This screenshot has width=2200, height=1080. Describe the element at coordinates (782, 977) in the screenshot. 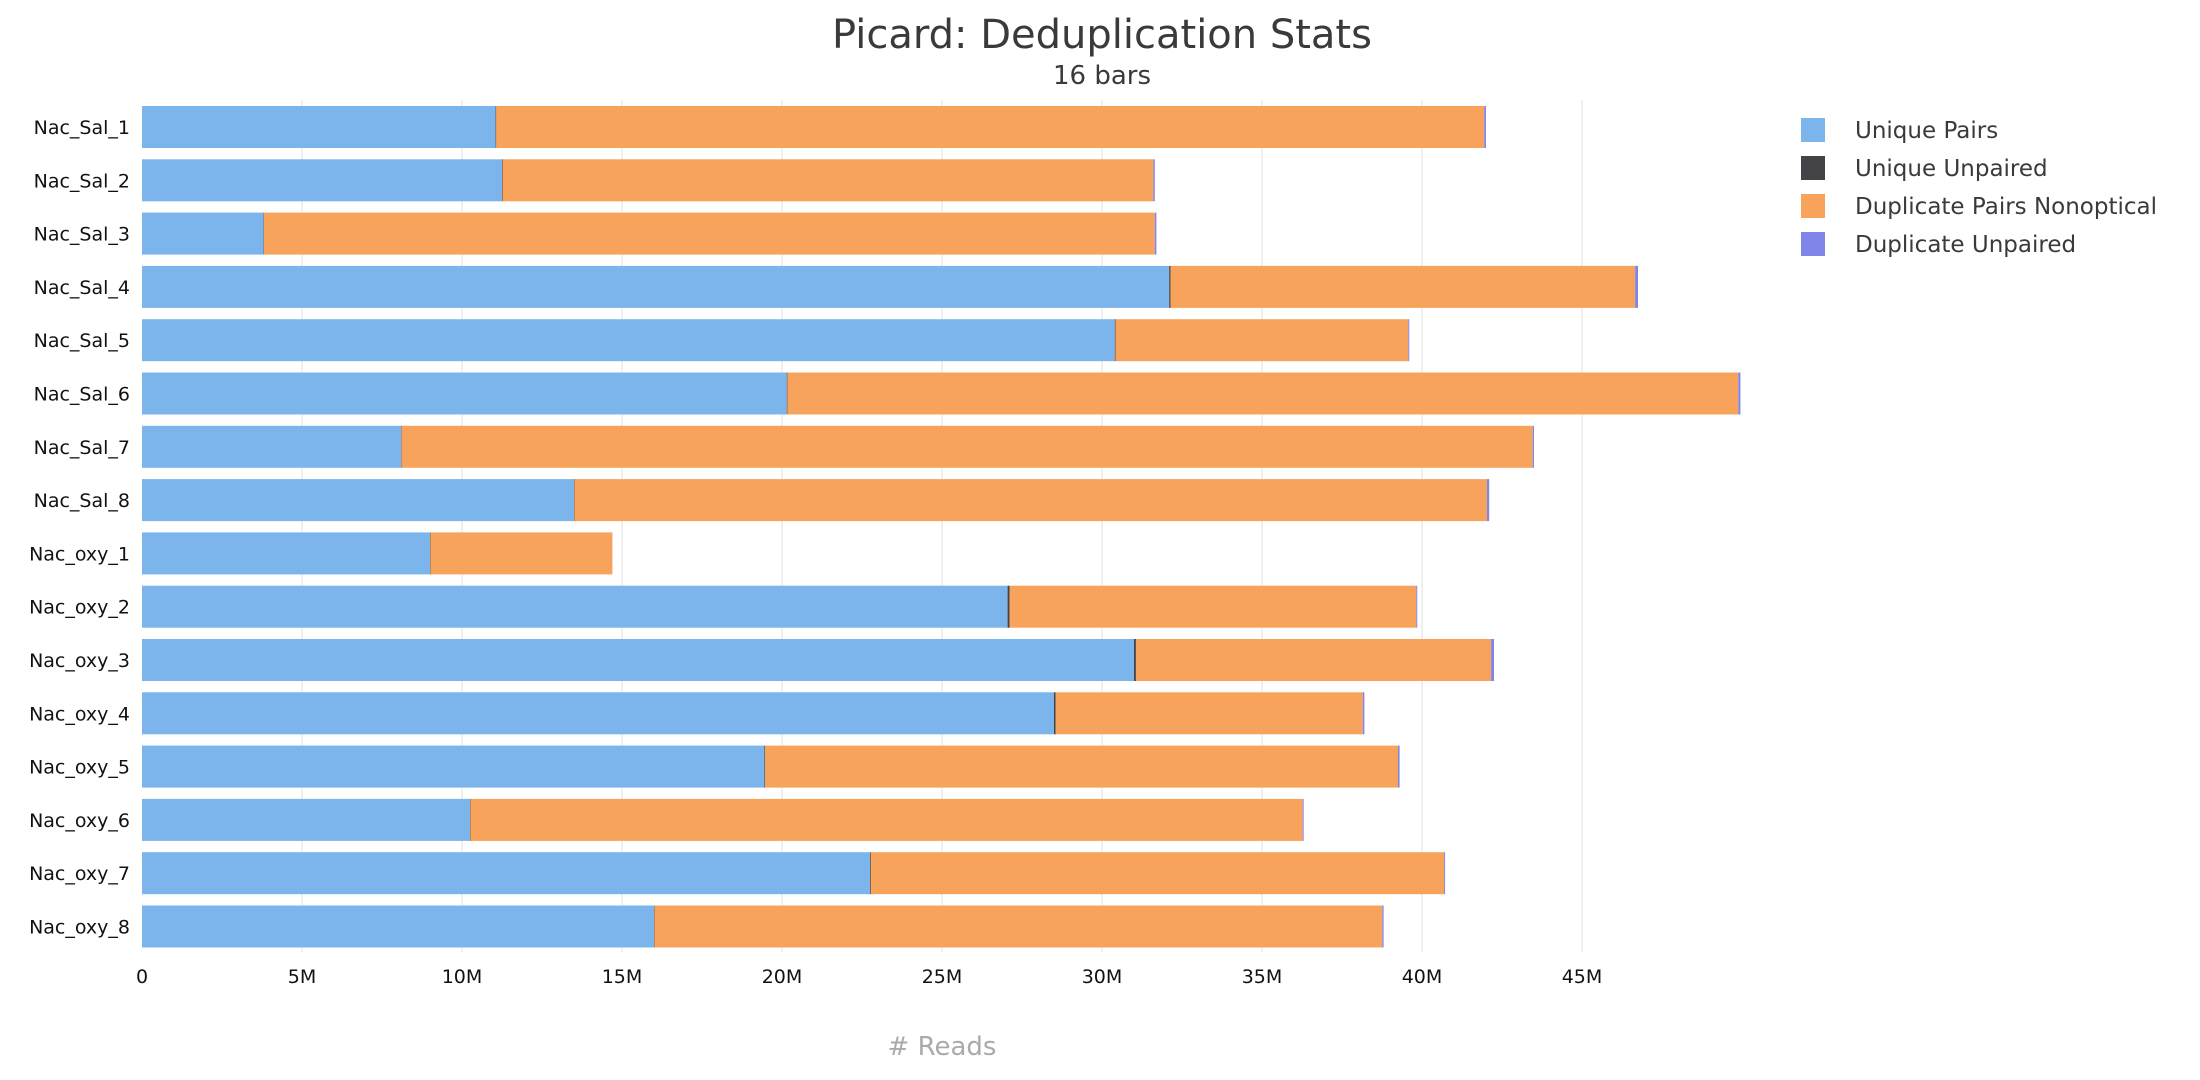

I see `x-tick-label: 20M` at that location.